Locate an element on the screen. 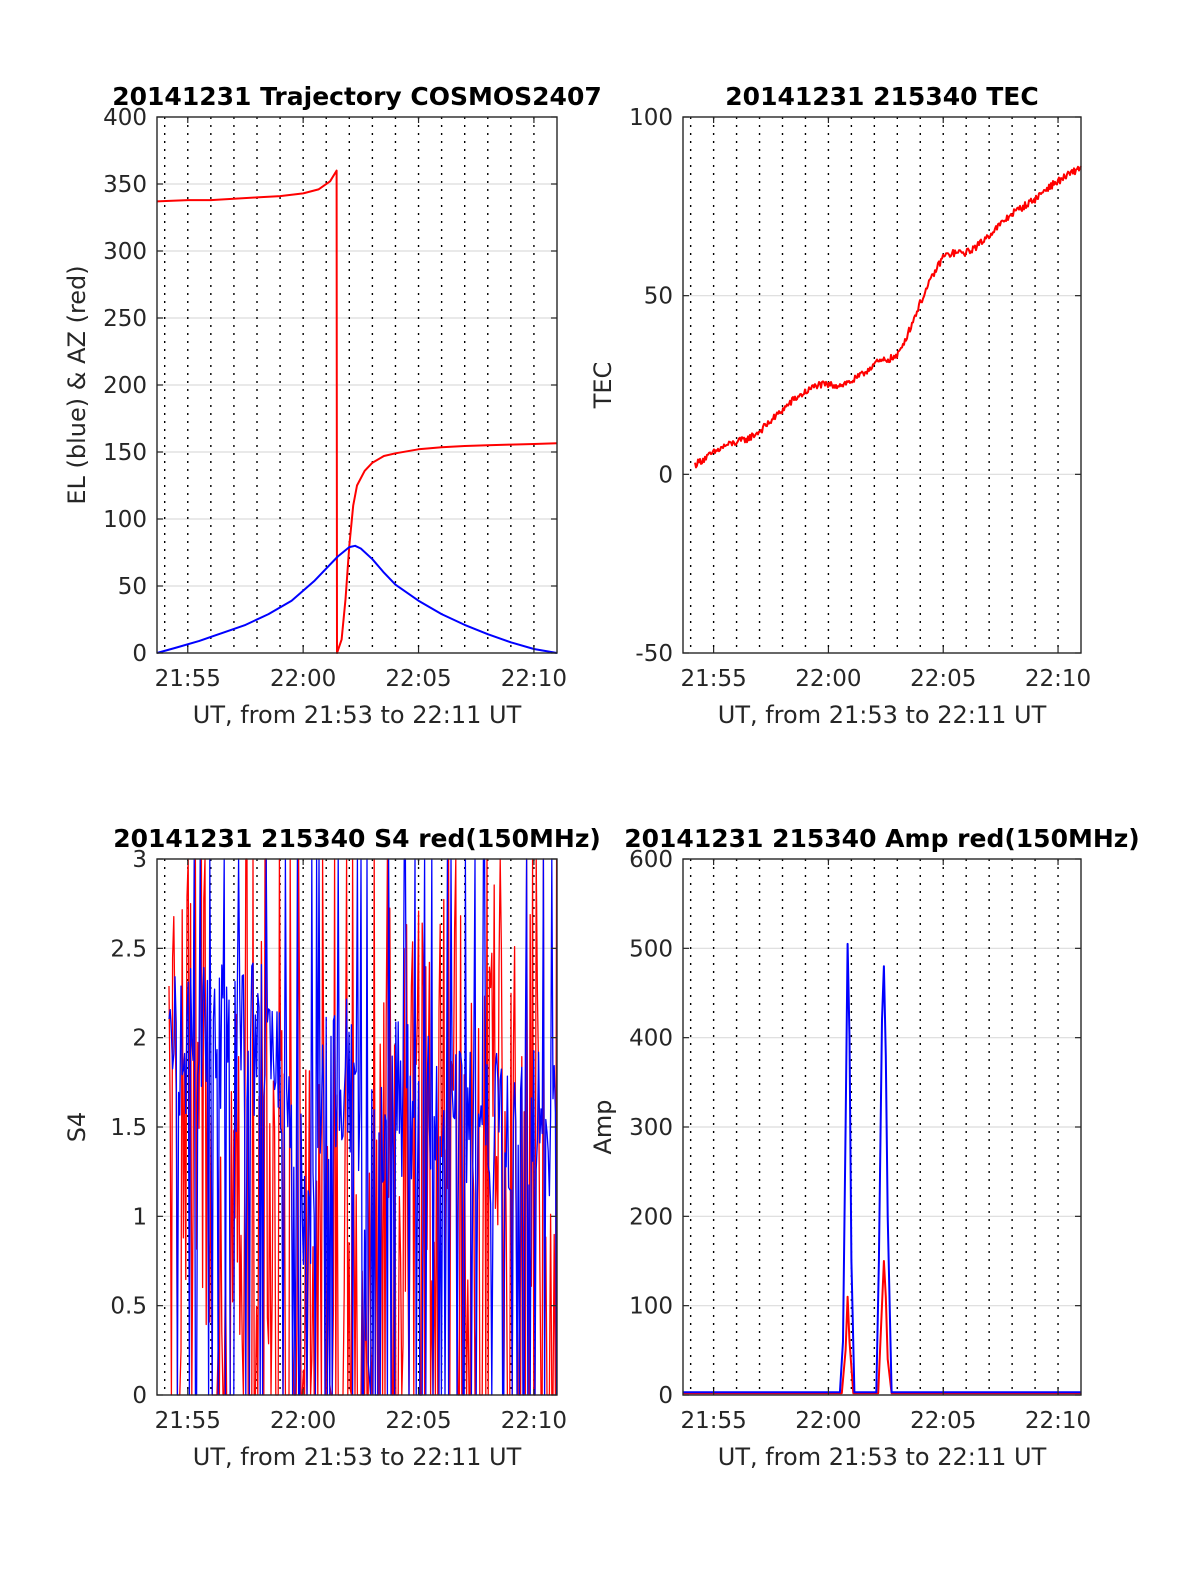 Image resolution: width=1200 pixels, height=1575 pixels. y-axis-label: TEC is located at coordinates (603, 386).